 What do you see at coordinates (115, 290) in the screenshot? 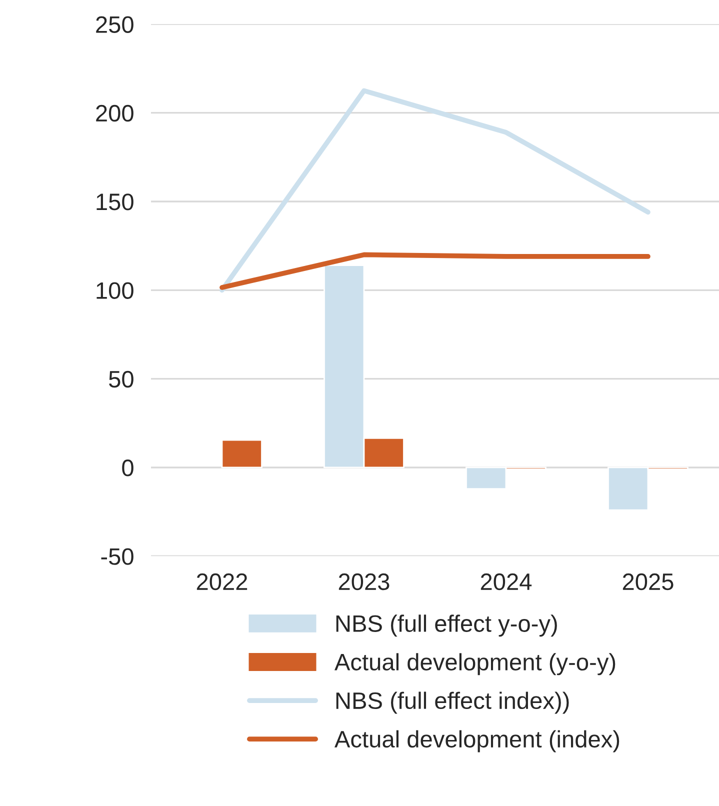
I see `y-tick-label: 100` at bounding box center [115, 290].